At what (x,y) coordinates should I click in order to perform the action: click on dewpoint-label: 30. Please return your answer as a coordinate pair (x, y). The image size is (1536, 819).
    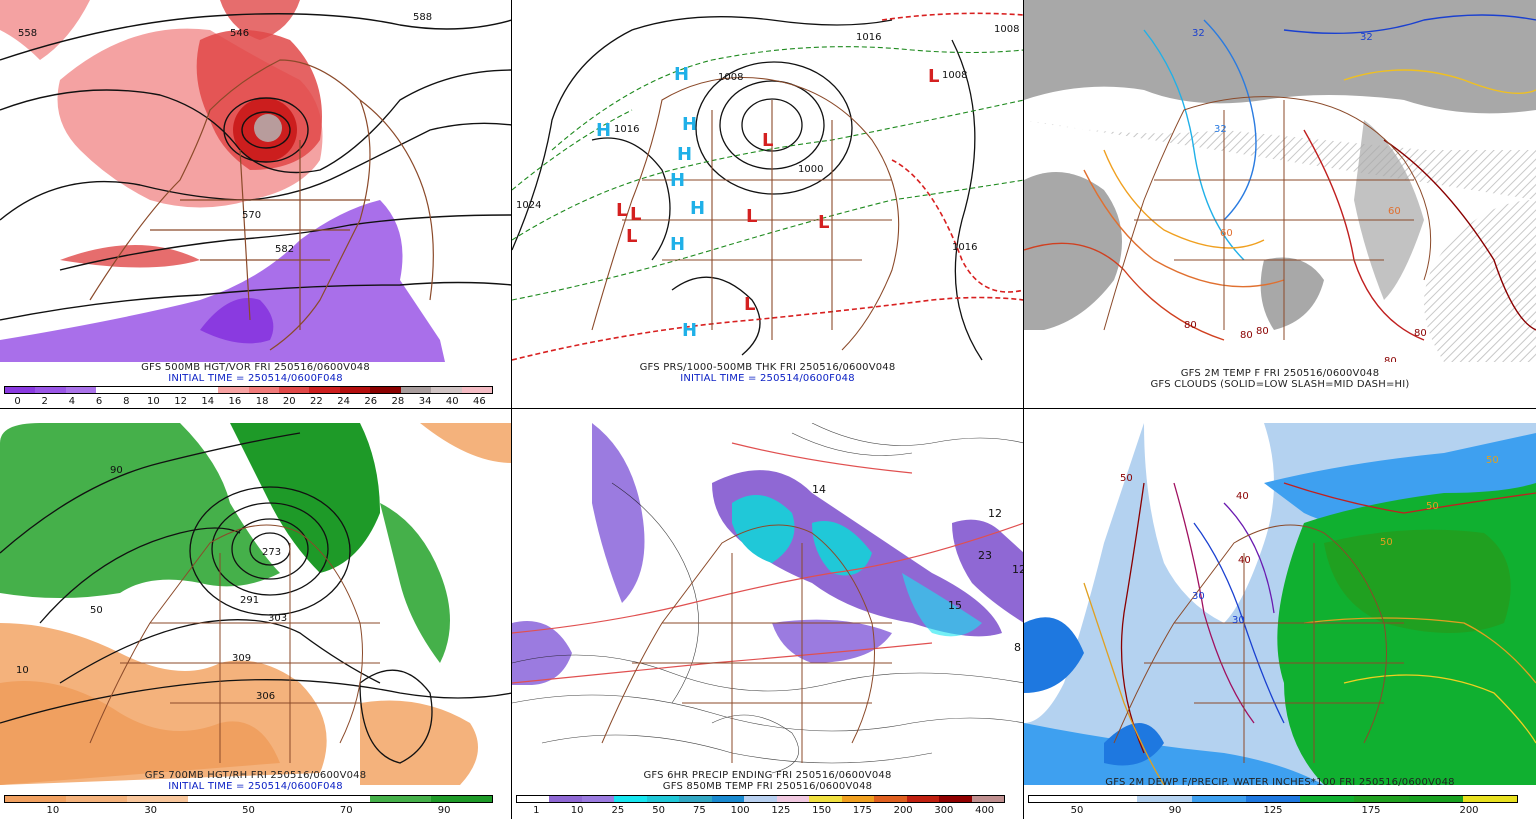
    Looking at the image, I should click on (1238, 620).